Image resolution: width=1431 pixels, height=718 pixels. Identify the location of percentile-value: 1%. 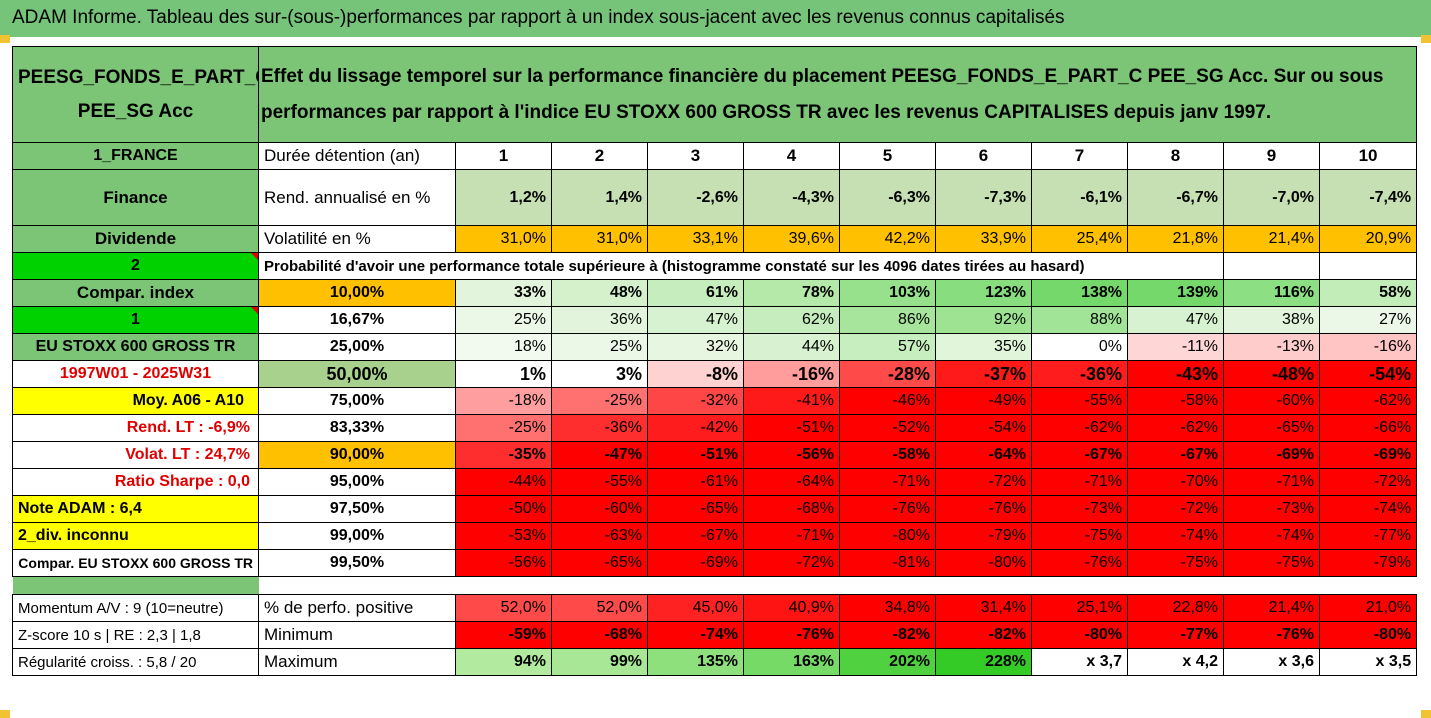
(503, 374).